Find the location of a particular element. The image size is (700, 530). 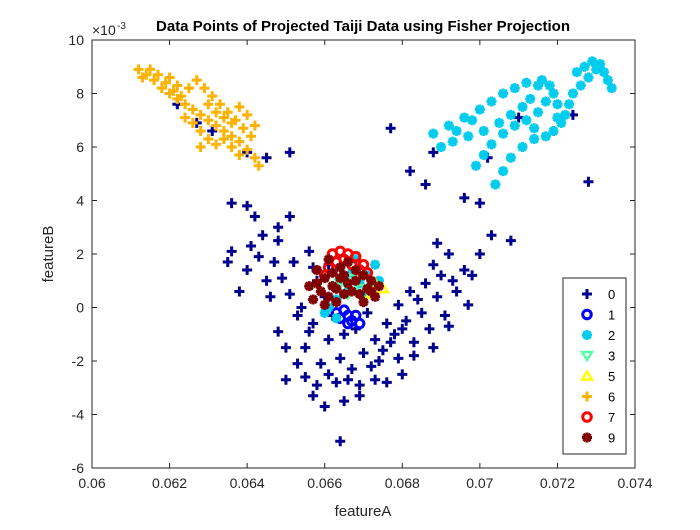

legend-label: 1 is located at coordinates (611, 315).